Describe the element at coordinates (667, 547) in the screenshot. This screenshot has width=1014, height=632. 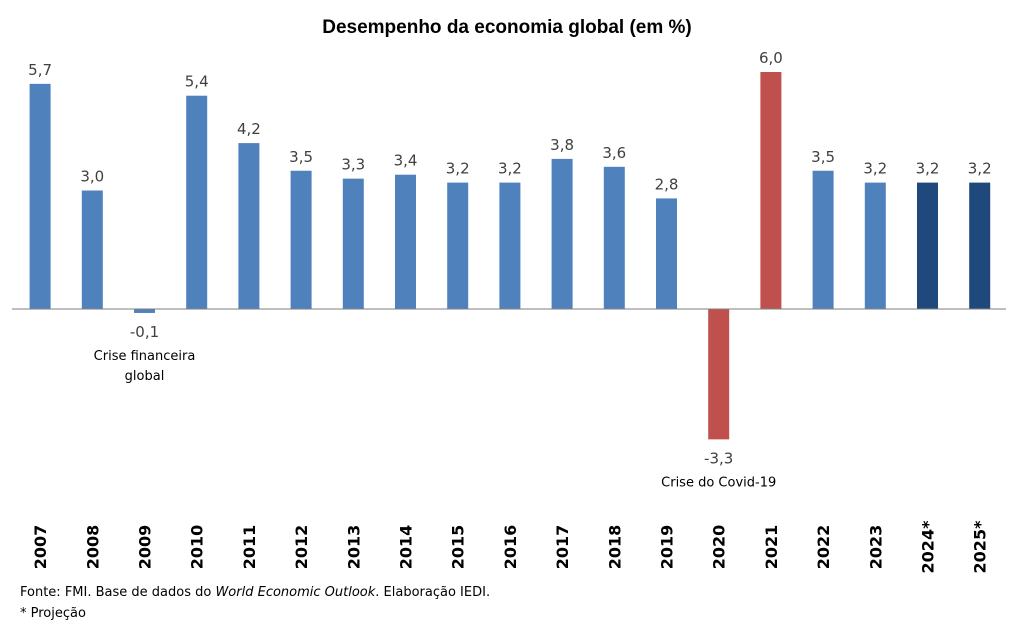
I see `x-tick-2019: 2019` at that location.